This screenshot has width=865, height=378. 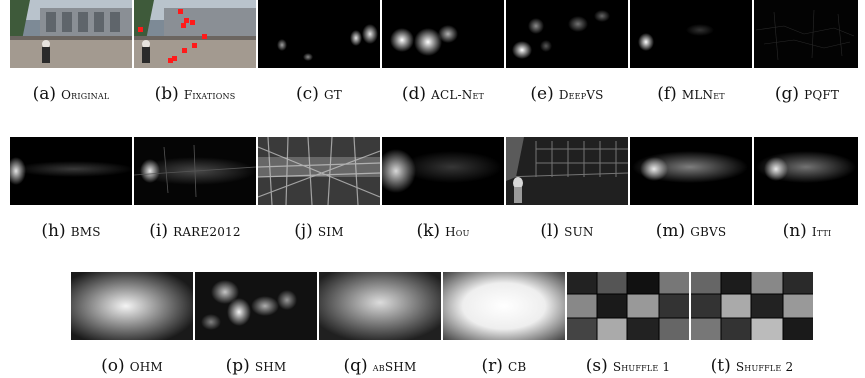 What do you see at coordinates (628, 366) in the screenshot?
I see `caption-shuffle-1: (s) Shuffle 1` at bounding box center [628, 366].